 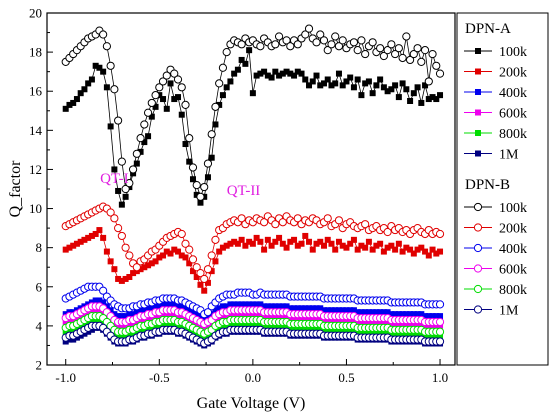 I want to click on annotation-label: QT-II, so click(x=244, y=191).